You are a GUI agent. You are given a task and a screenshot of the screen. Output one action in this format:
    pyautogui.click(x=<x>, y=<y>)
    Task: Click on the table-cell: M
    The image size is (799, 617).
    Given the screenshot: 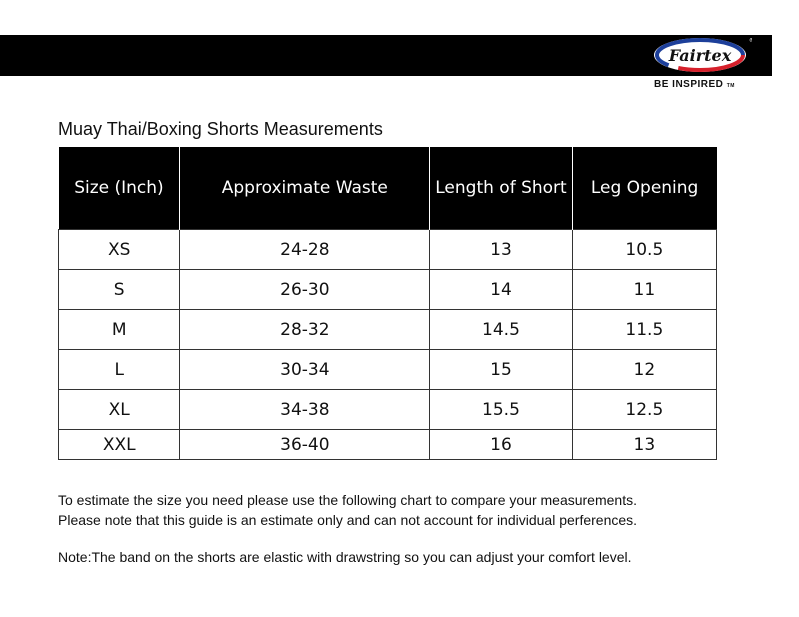 What is the action you would take?
    pyautogui.click(x=119, y=329)
    